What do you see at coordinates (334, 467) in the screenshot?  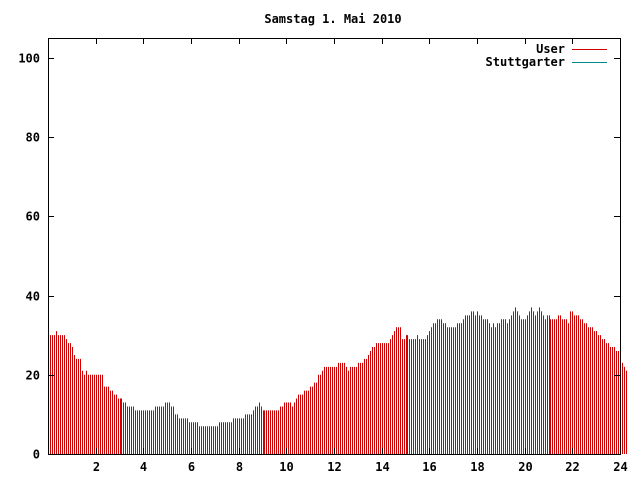 I see `x-tick-label: 12` at bounding box center [334, 467].